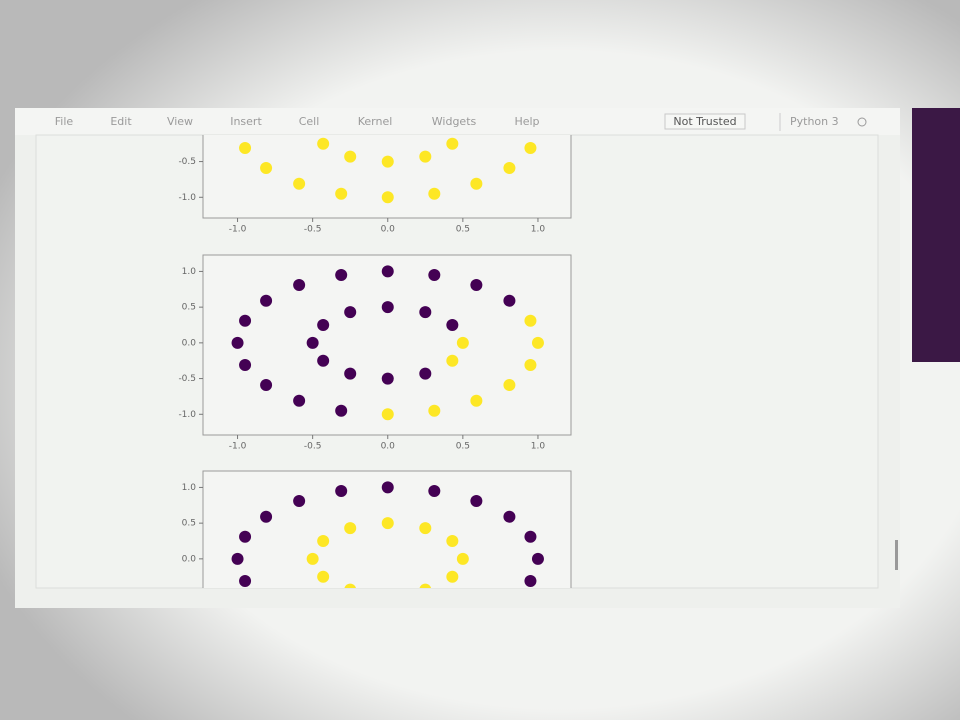 This screenshot has width=960, height=720. What do you see at coordinates (526, 121) in the screenshot?
I see `menu-item: Help` at bounding box center [526, 121].